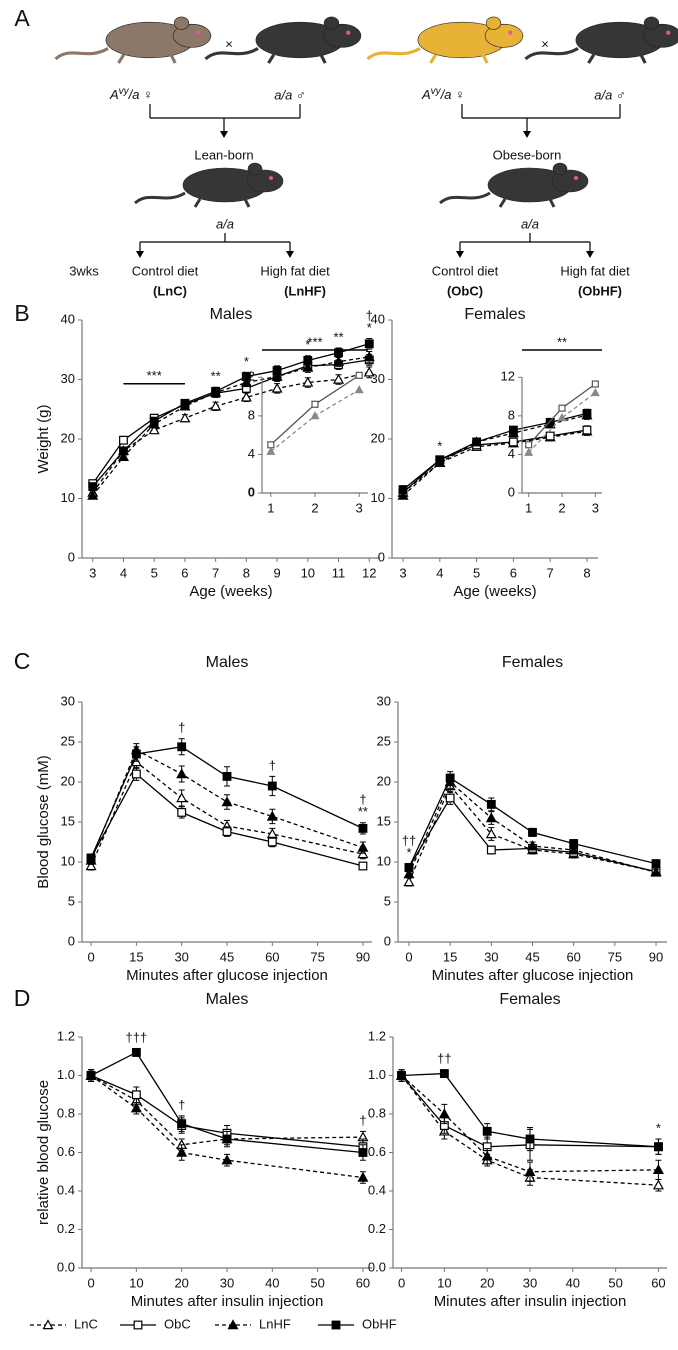 The image size is (678, 1350). What do you see at coordinates (131, 94) in the screenshot?
I see `female-genotype: Avy/a ♀` at bounding box center [131, 94].